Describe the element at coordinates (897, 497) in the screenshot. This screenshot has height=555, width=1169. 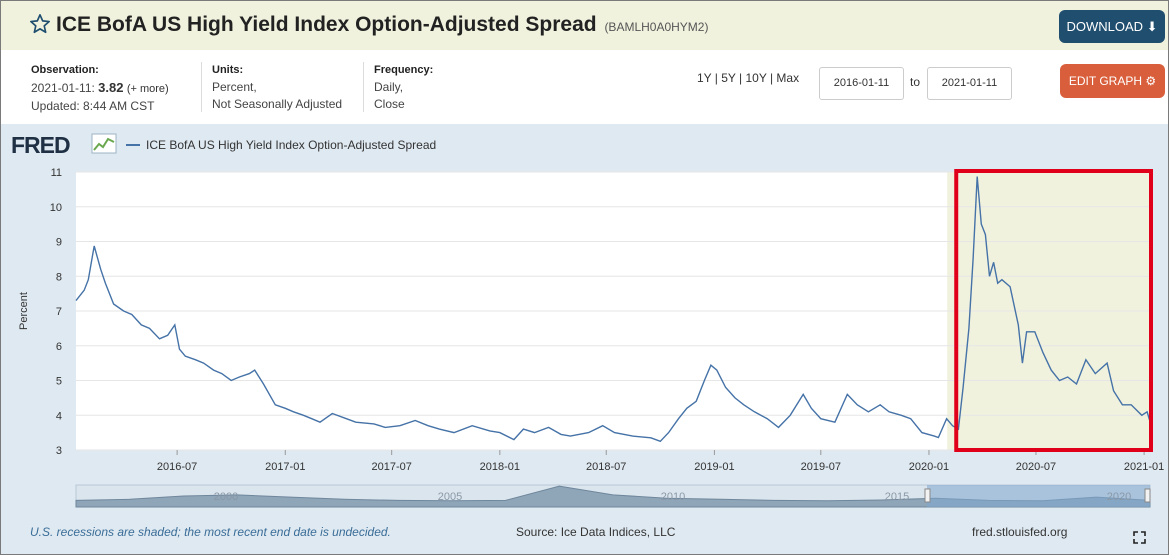
I see `navigator-label: 2015` at that location.